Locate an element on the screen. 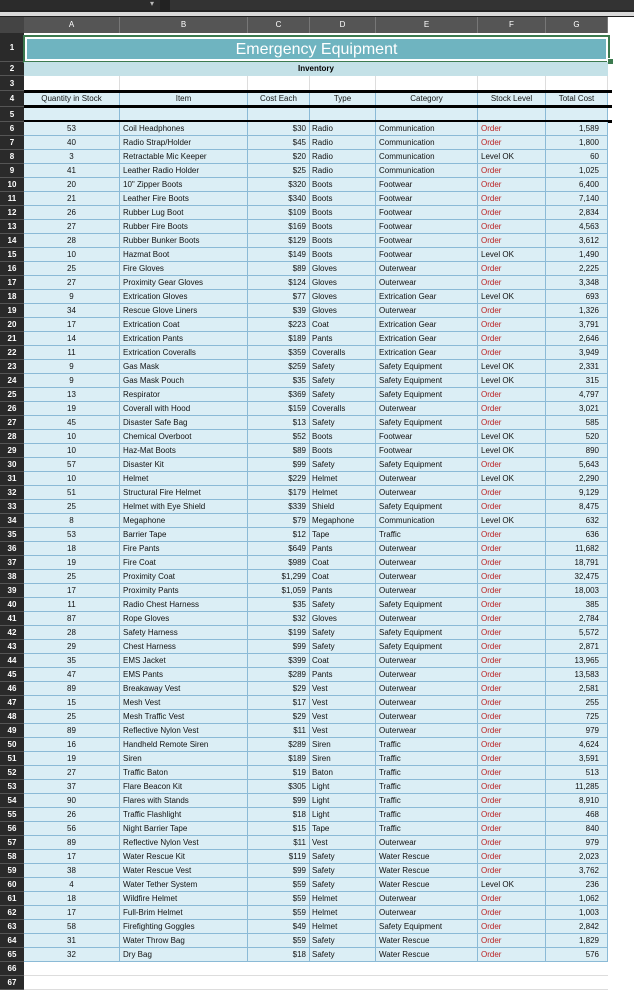 The image size is (634, 990). row-header: 19 is located at coordinates (12, 311).